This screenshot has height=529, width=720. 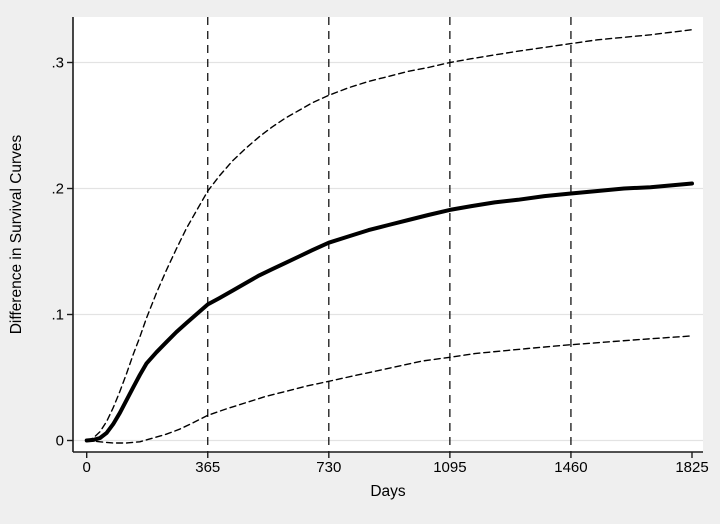 I want to click on x-axis-title: Days, so click(x=388, y=491).